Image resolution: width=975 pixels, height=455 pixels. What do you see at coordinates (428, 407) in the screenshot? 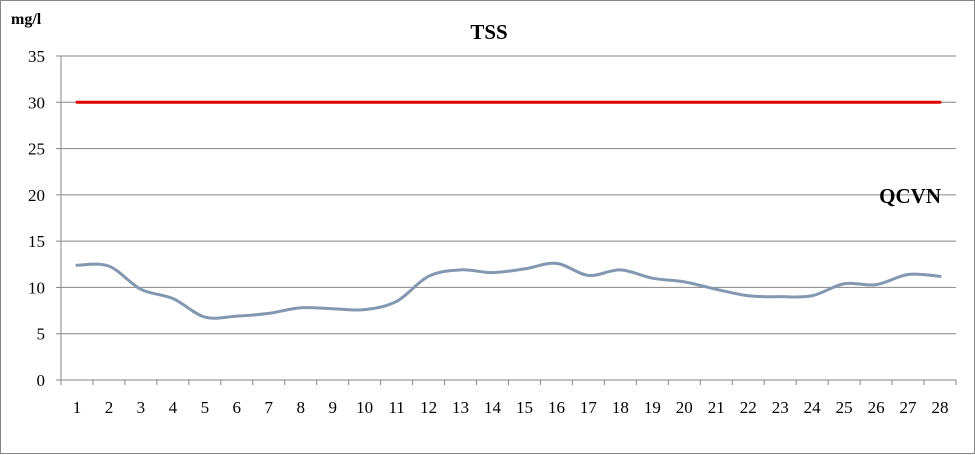
I see `x-tick-label: 12` at bounding box center [428, 407].